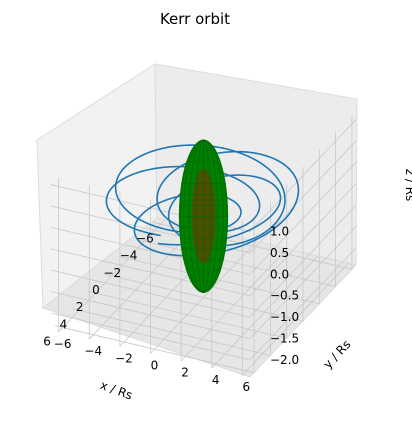 The image size is (412, 421). Describe the element at coordinates (195, 19) in the screenshot. I see `chart-title: Kerr orbit` at that location.